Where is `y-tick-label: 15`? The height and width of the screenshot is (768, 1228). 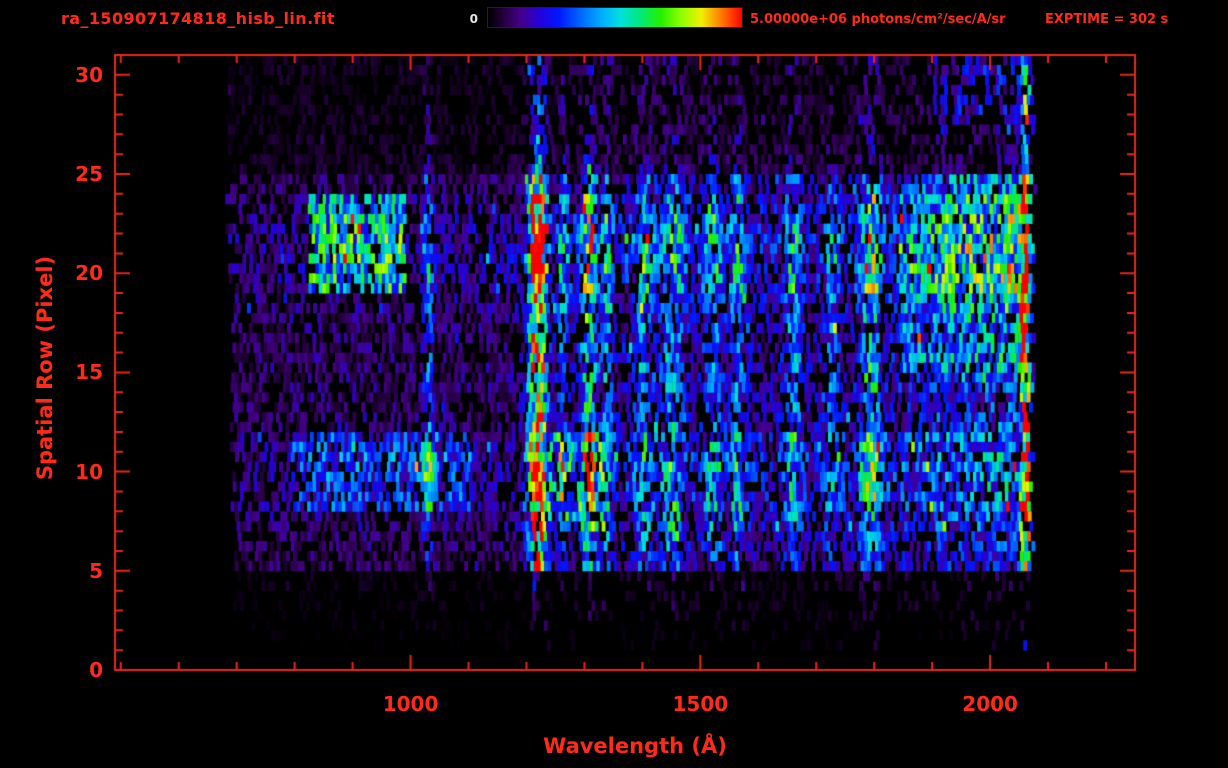
y-tick-label: 15 is located at coordinates (89, 372).